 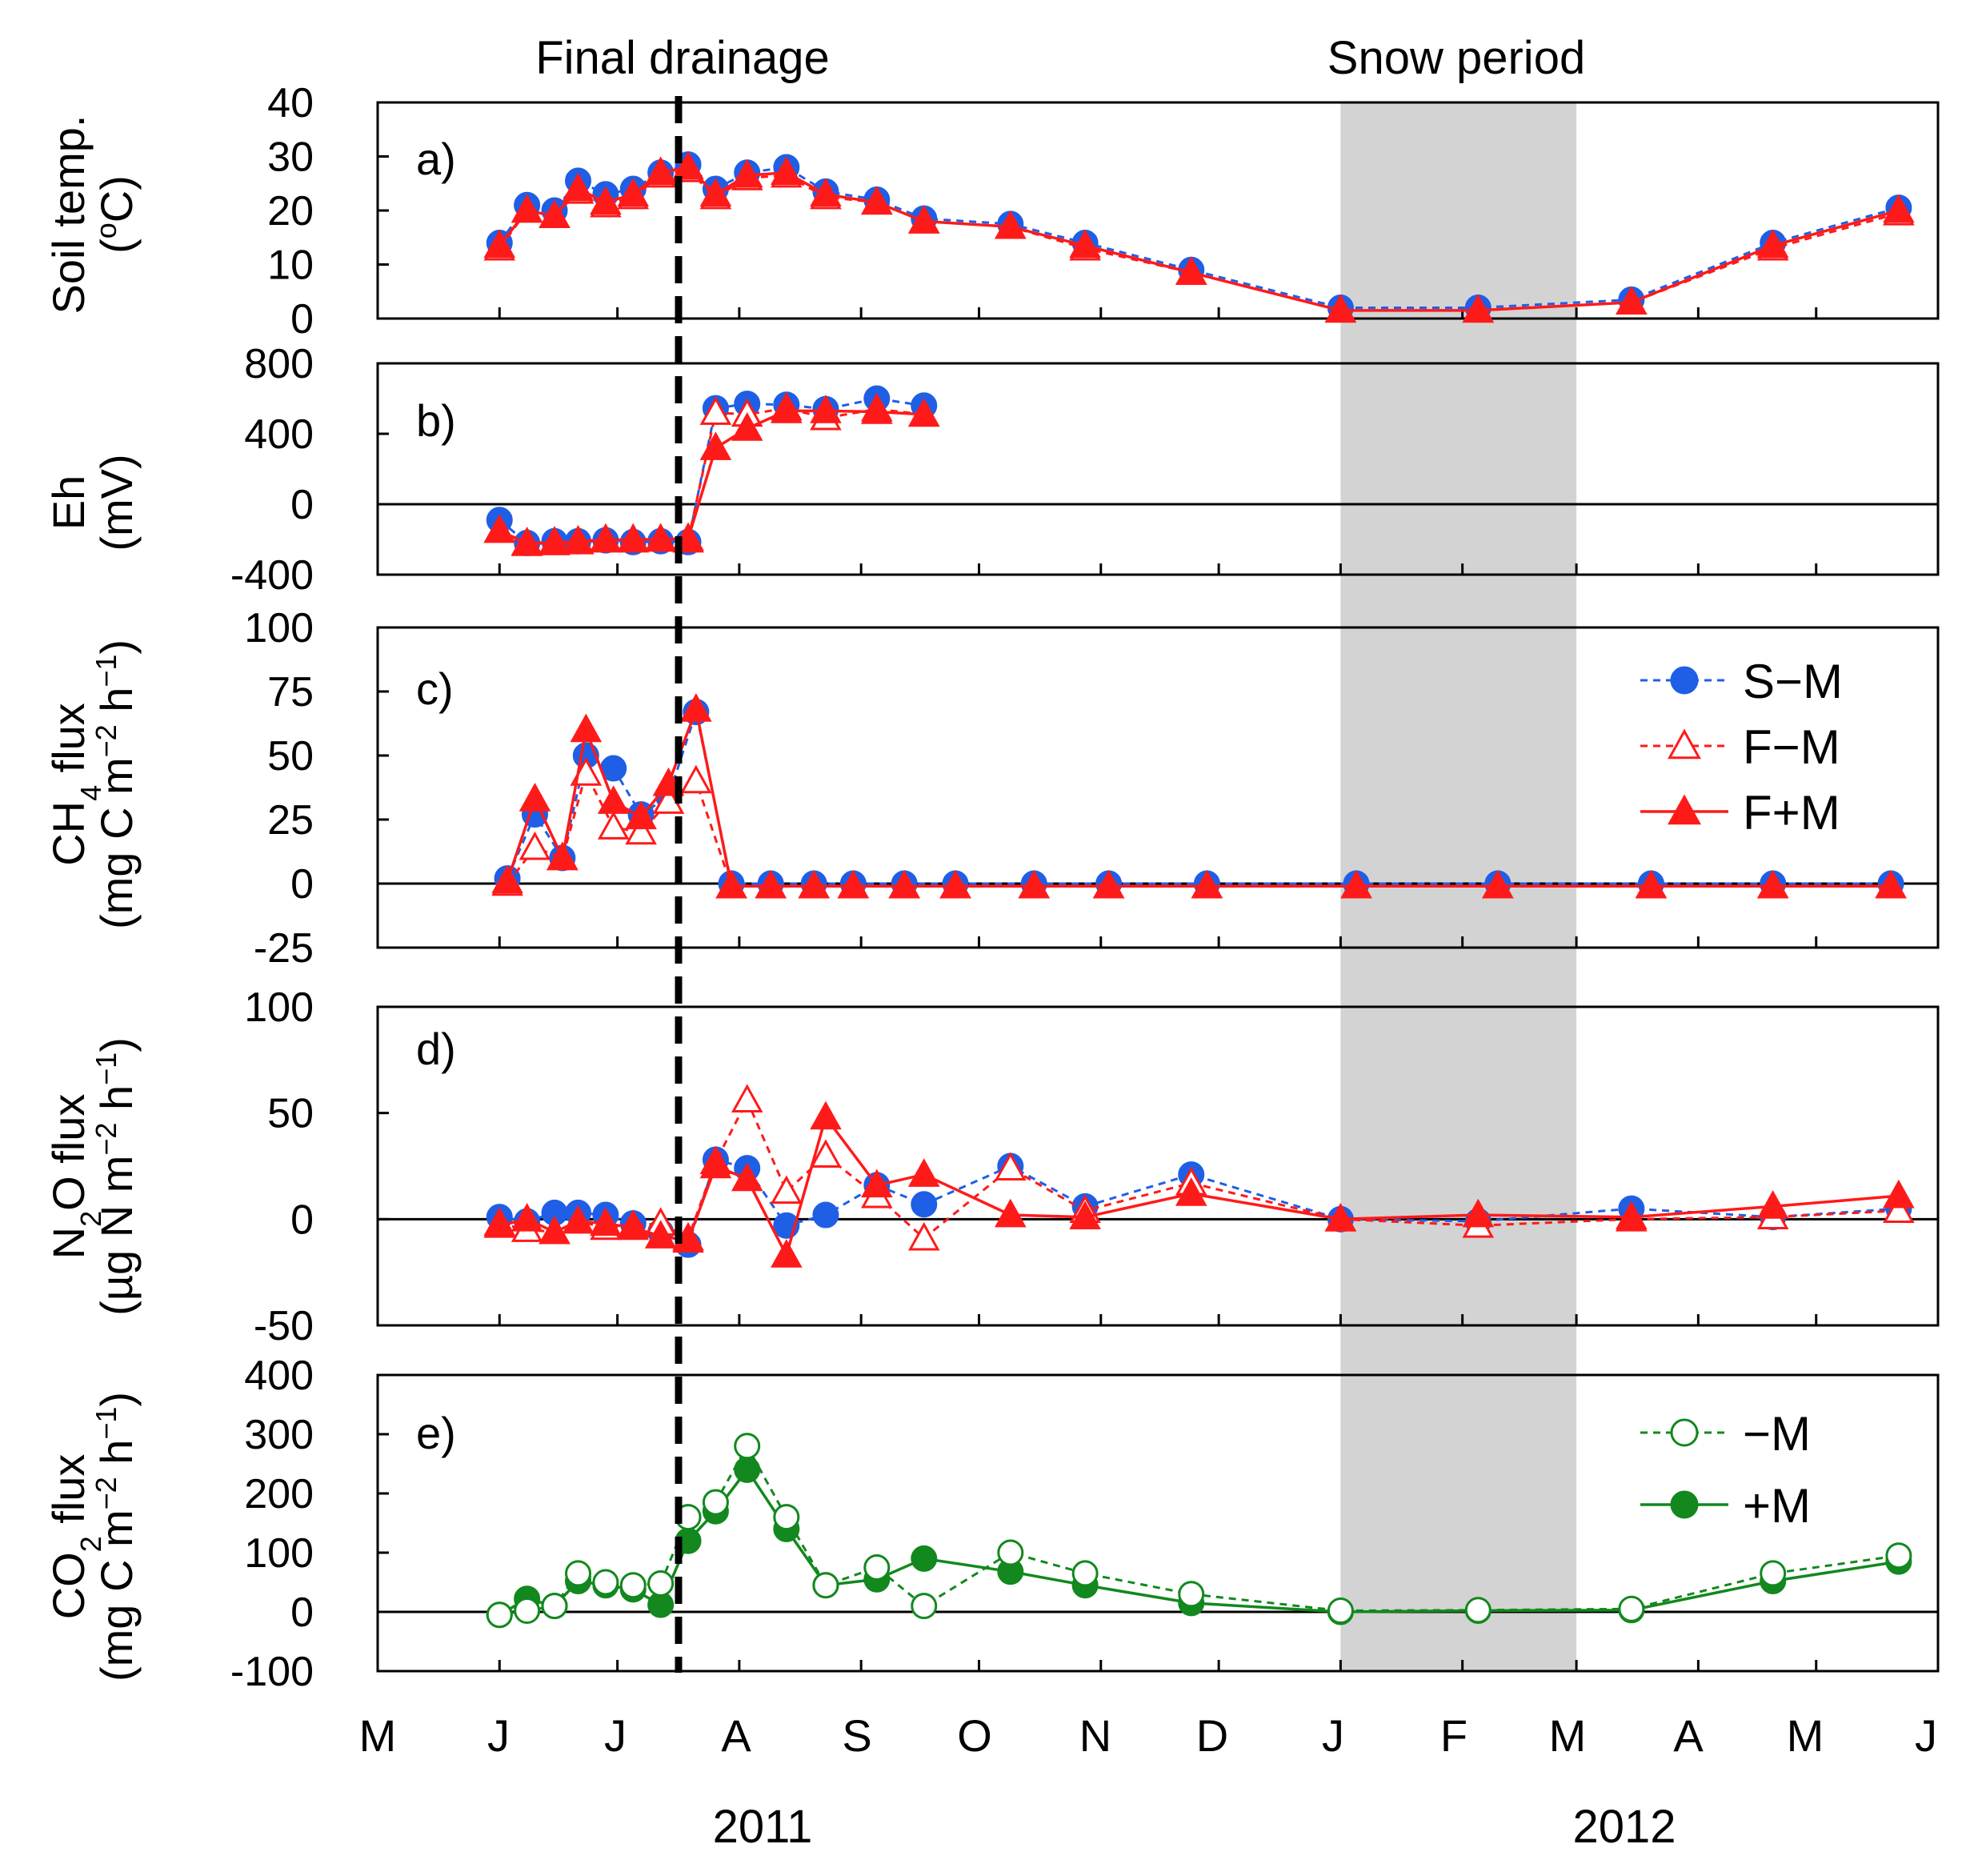 What do you see at coordinates (302, 1612) in the screenshot?
I see `y-tick-label-4-4: 0` at bounding box center [302, 1612].